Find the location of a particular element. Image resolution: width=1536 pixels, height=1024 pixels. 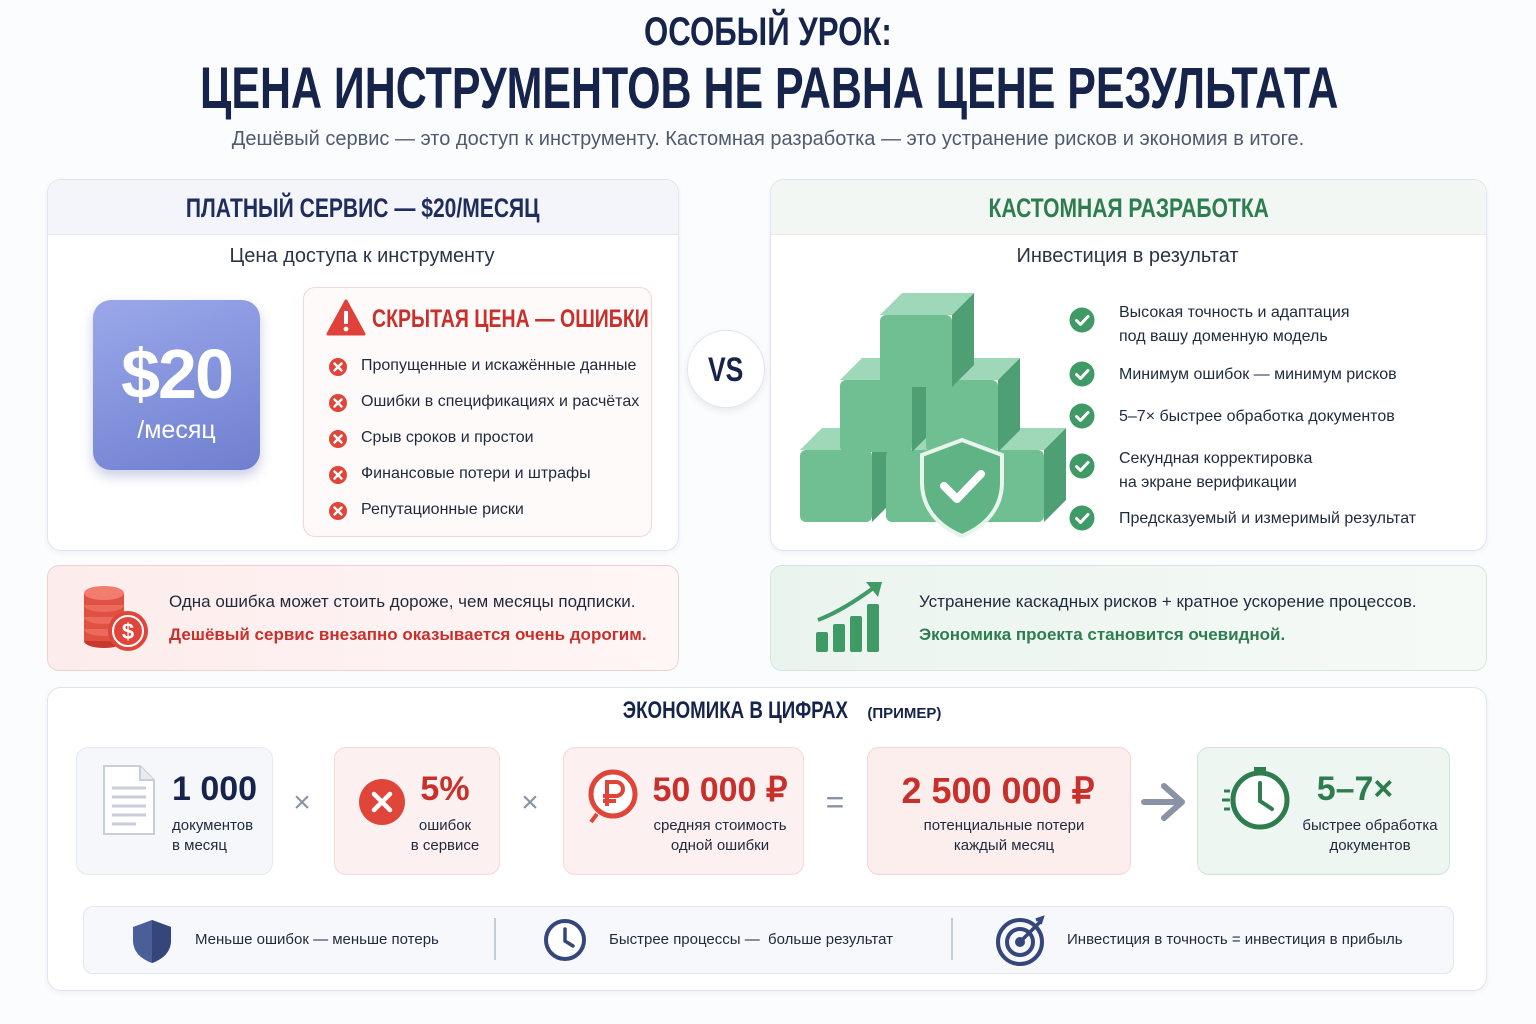

economics-title: ЭКОНОМИКА В ЦИФРАХ is located at coordinates (735, 710).